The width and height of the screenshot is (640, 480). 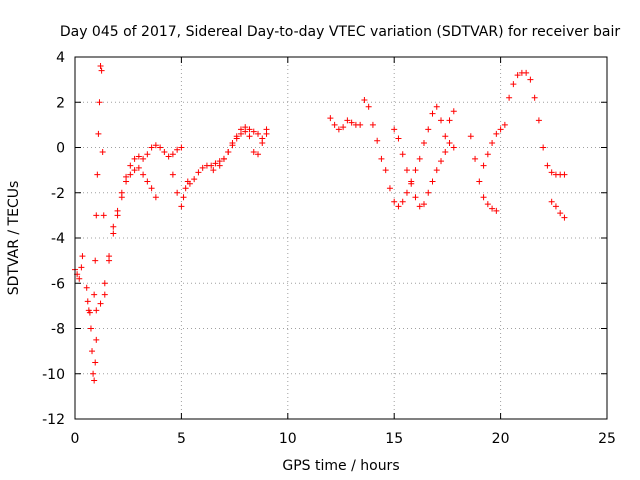 I want to click on y-tick-label: 4, so click(x=60, y=58).